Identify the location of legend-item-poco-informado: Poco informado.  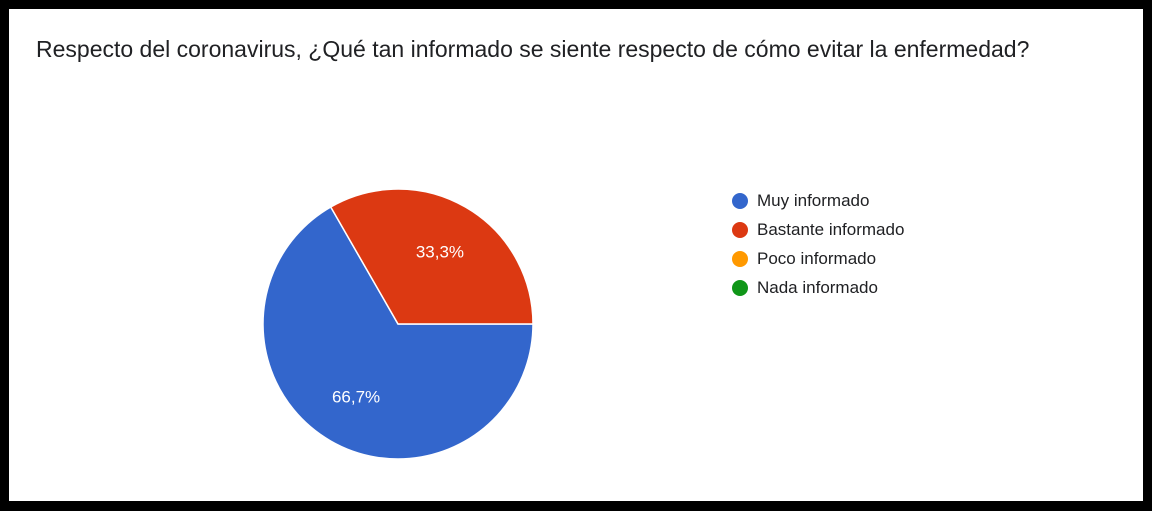
(818, 258).